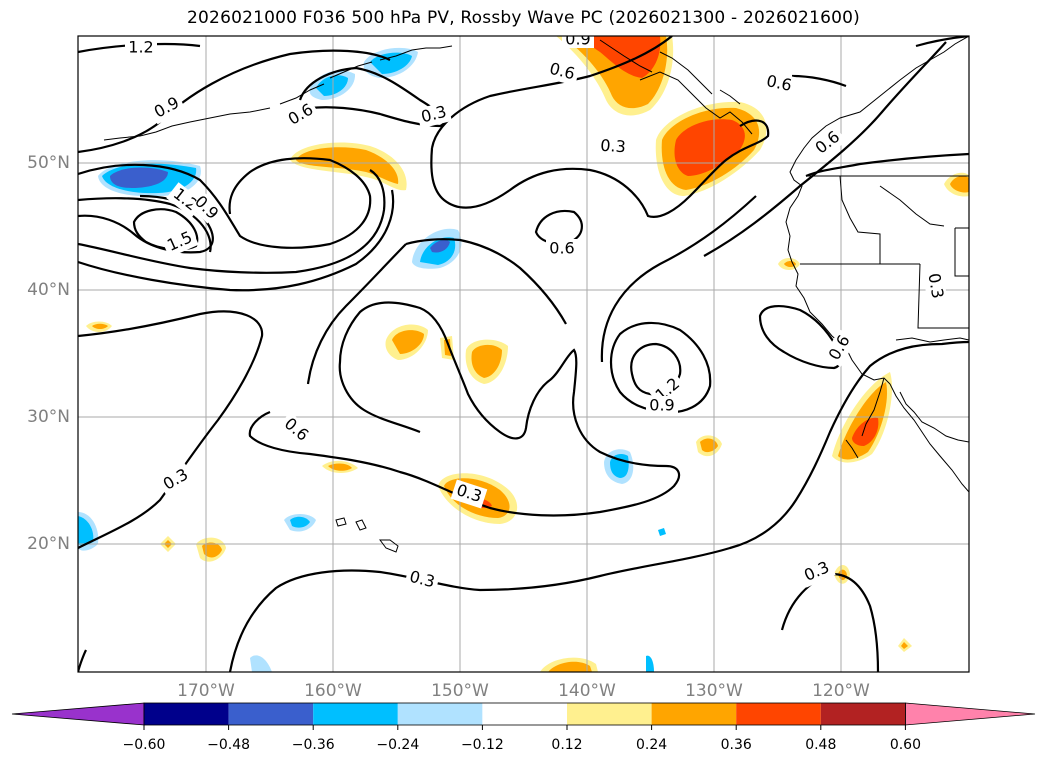  I want to click on longitude-labels: 170°W 160°W 150°W 140°W 130°W 120°W, so click(523, 691).